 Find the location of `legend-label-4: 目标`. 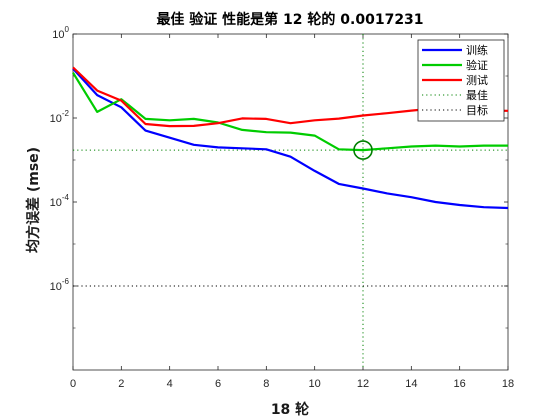

legend-label-4: 目标 is located at coordinates (477, 110).